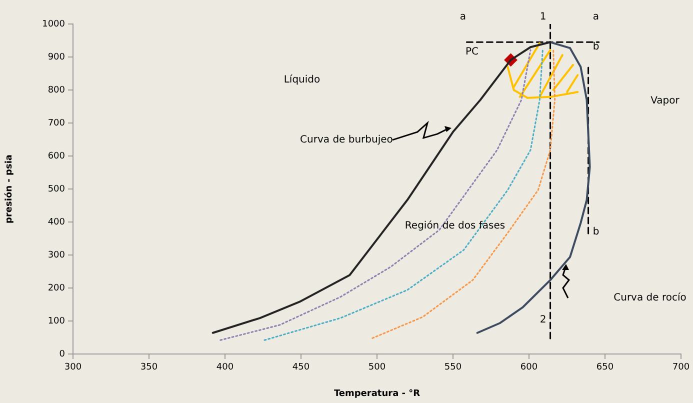 This screenshot has height=403, width=693. What do you see at coordinates (605, 367) in the screenshot?
I see `x-tick-label: 650` at bounding box center [605, 367].